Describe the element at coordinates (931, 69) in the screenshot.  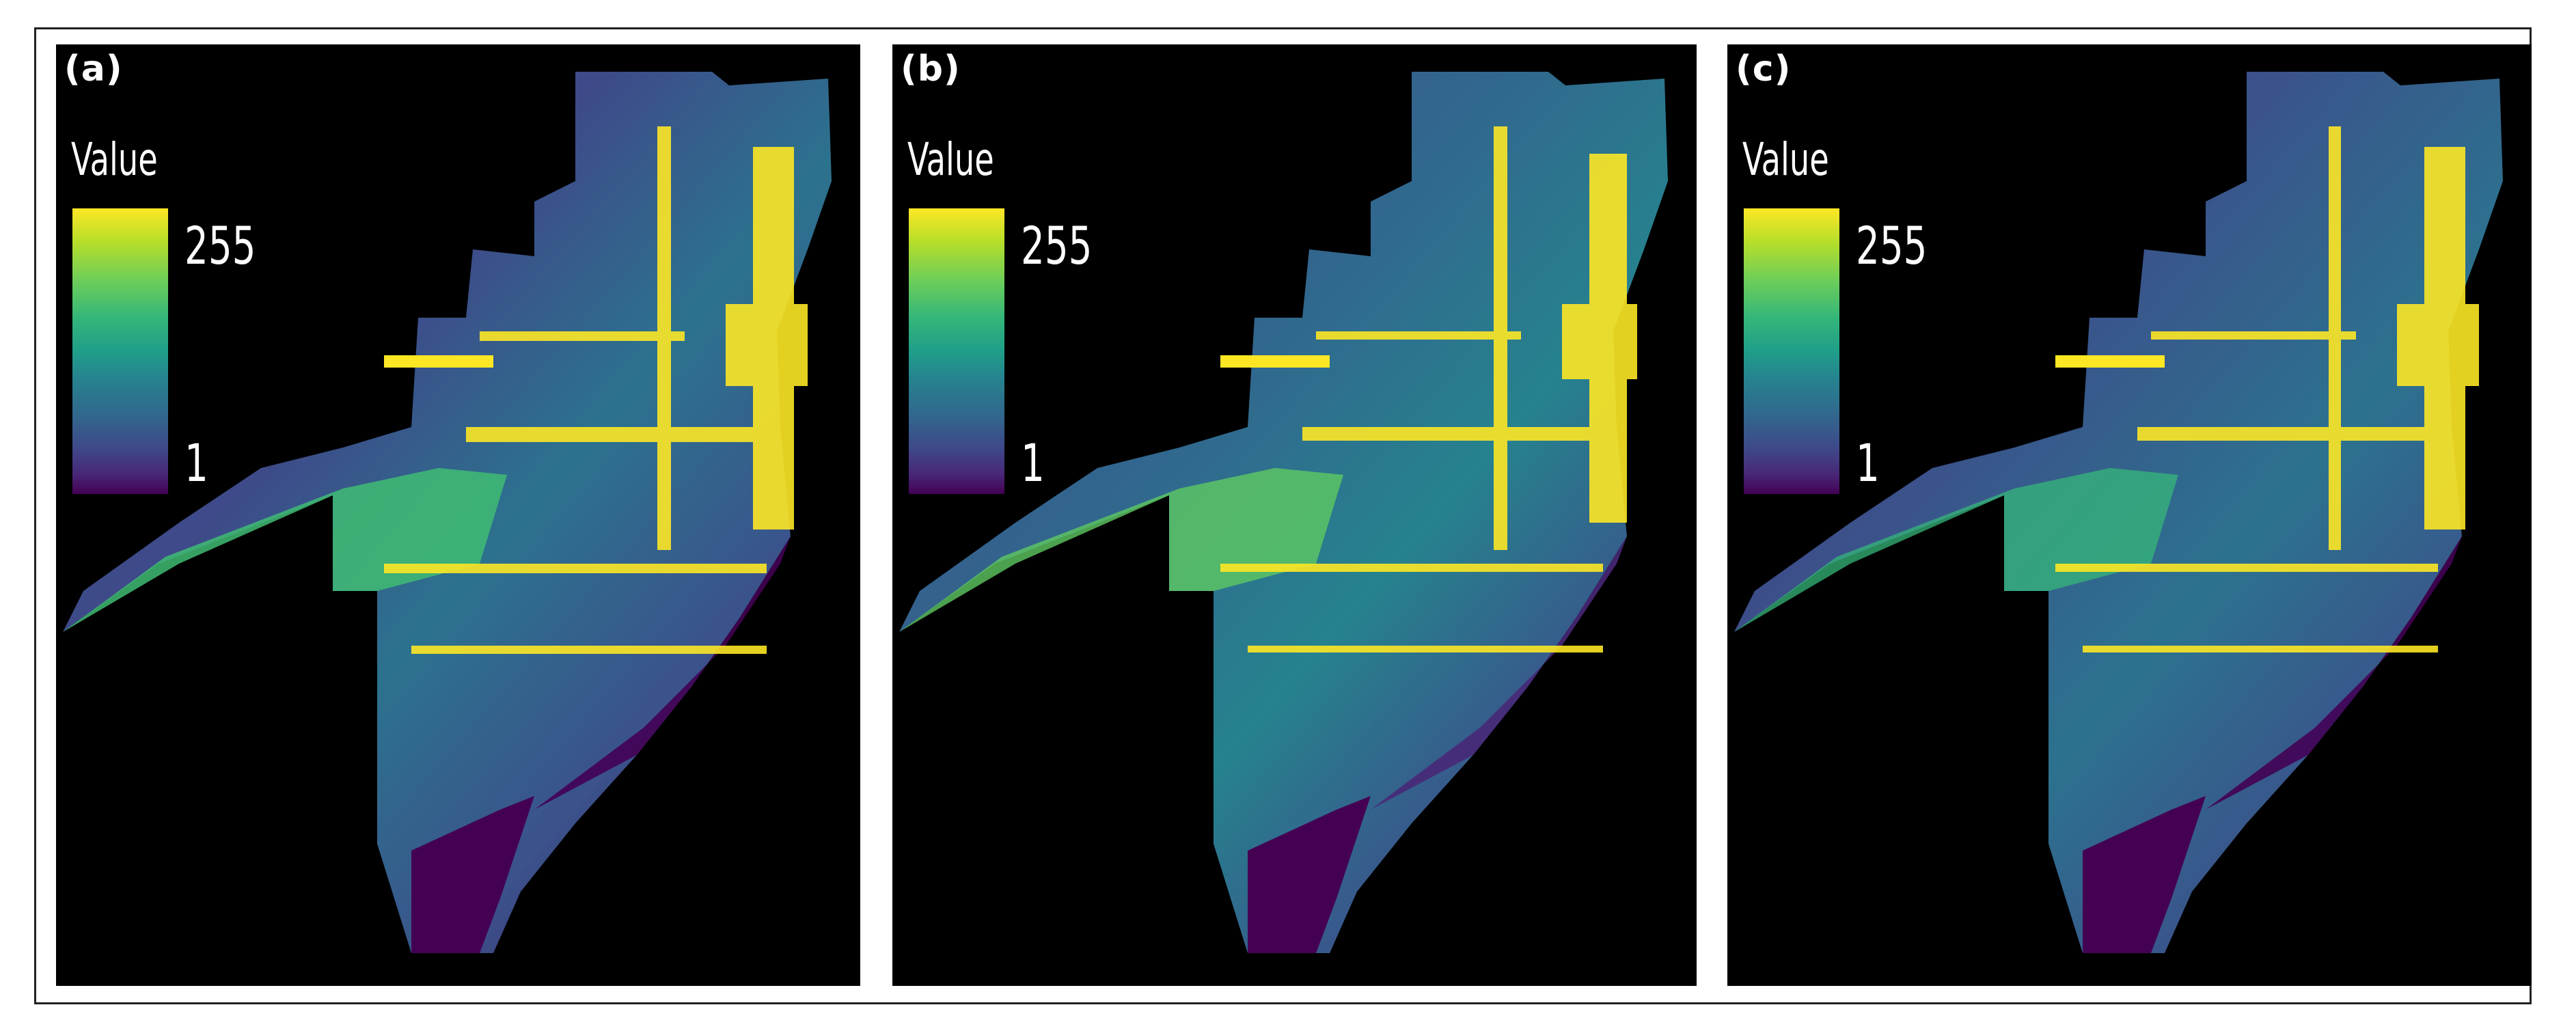
I see `panel-label: (b)` at that location.